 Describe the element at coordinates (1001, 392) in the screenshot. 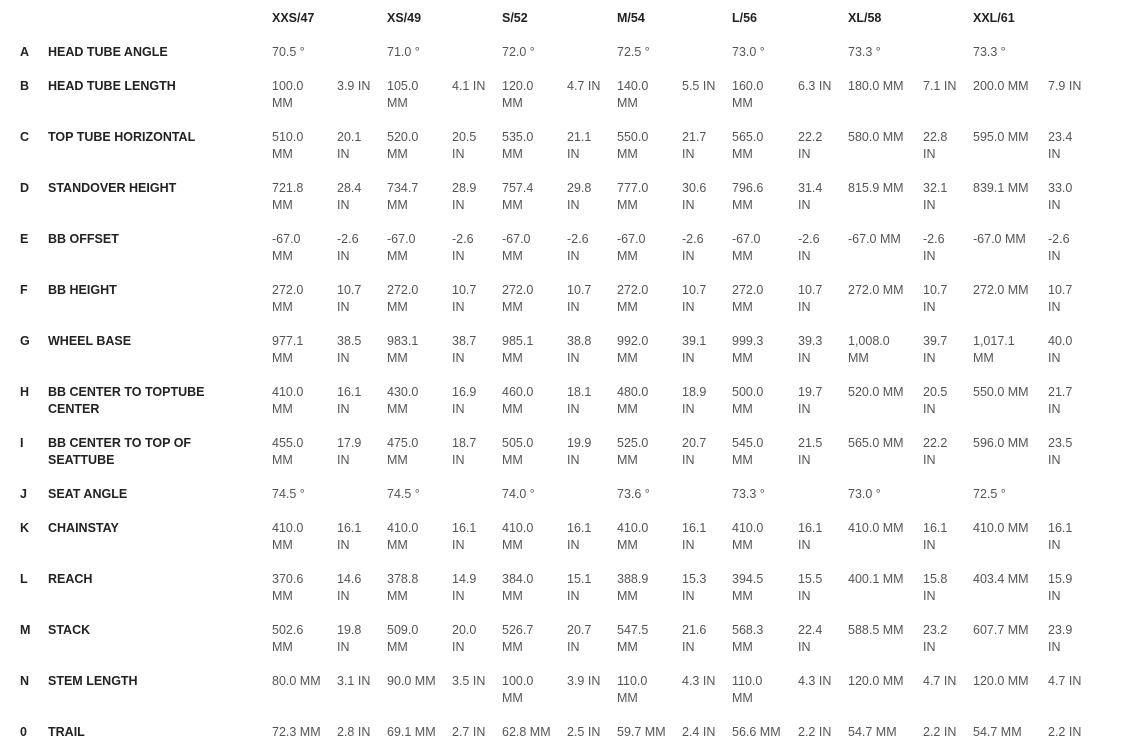

I see `mm-value: 550.0 MM` at that location.